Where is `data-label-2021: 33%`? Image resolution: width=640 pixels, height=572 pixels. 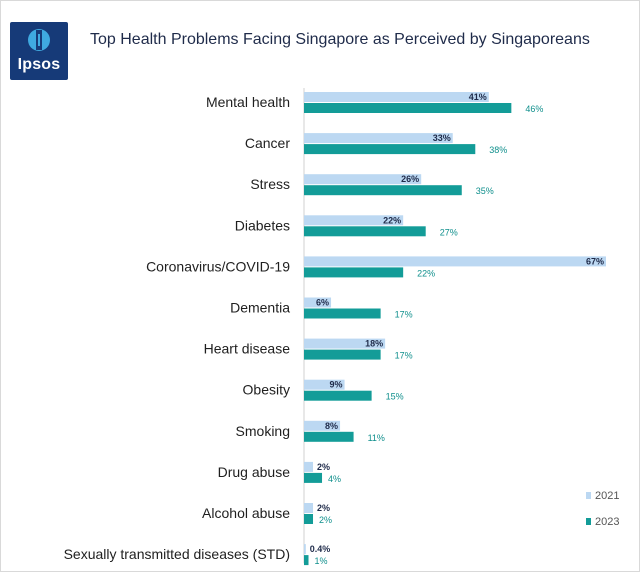
data-label-2021: 33% is located at coordinates (442, 138).